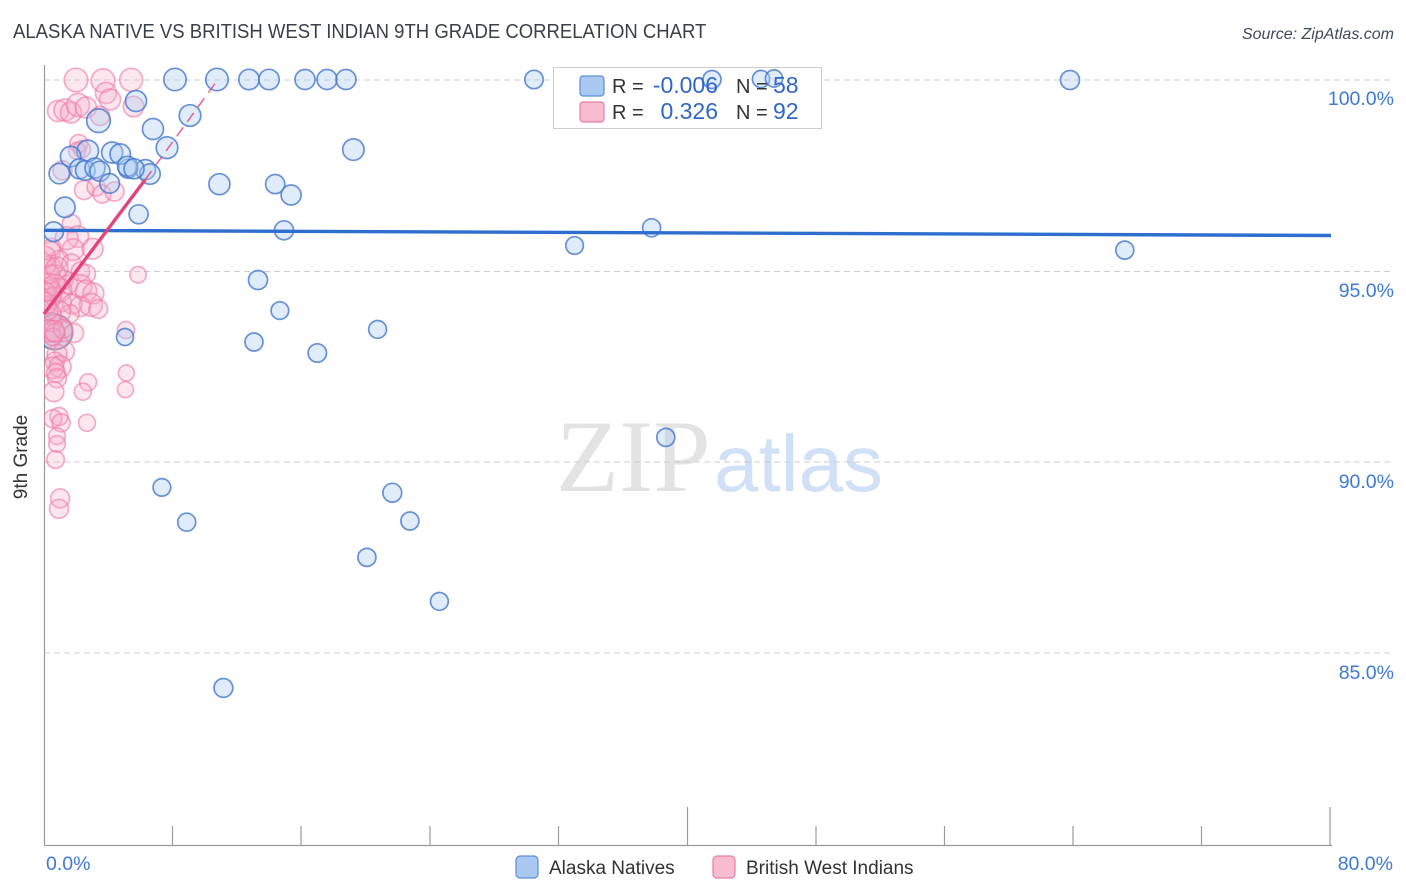 The width and height of the screenshot is (1406, 892). What do you see at coordinates (1366, 673) in the screenshot?
I see `svg-text: 85.0%` at bounding box center [1366, 673].